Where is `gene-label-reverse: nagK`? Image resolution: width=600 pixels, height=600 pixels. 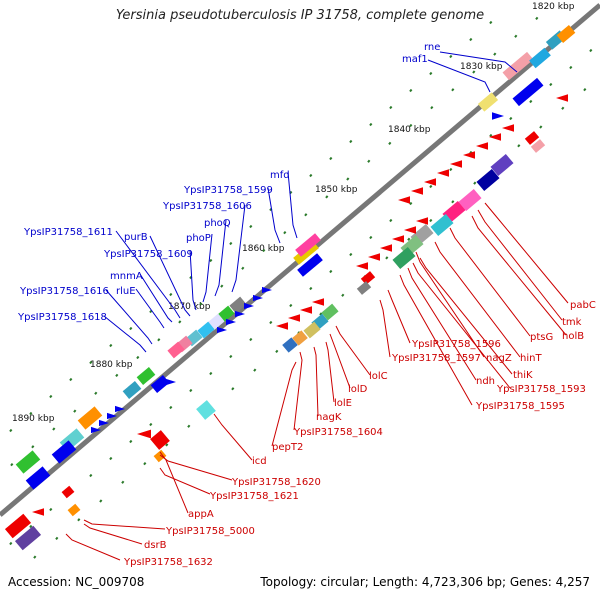
gene-label-reverse: nagK is located at coordinates (329, 417).